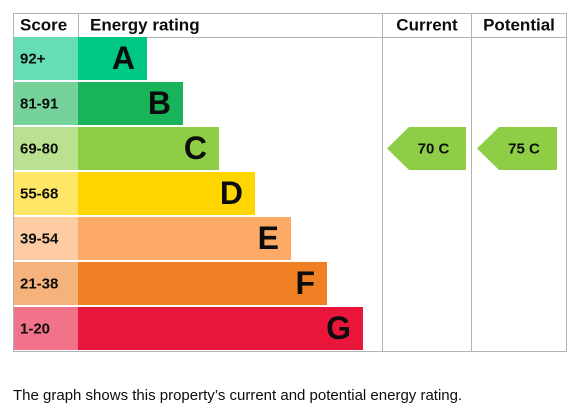 The width and height of the screenshot is (575, 413). I want to click on band-score: 92+, so click(33, 58).